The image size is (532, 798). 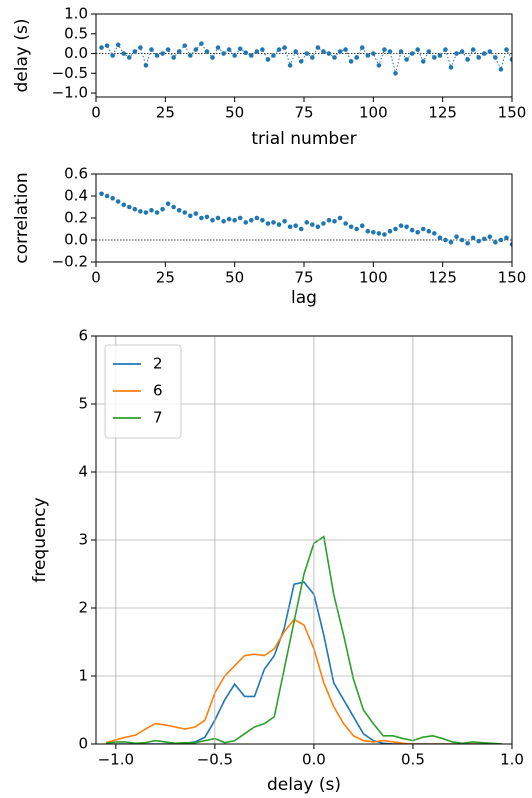 I want to click on y-axis-label: correlation, so click(x=22, y=217).